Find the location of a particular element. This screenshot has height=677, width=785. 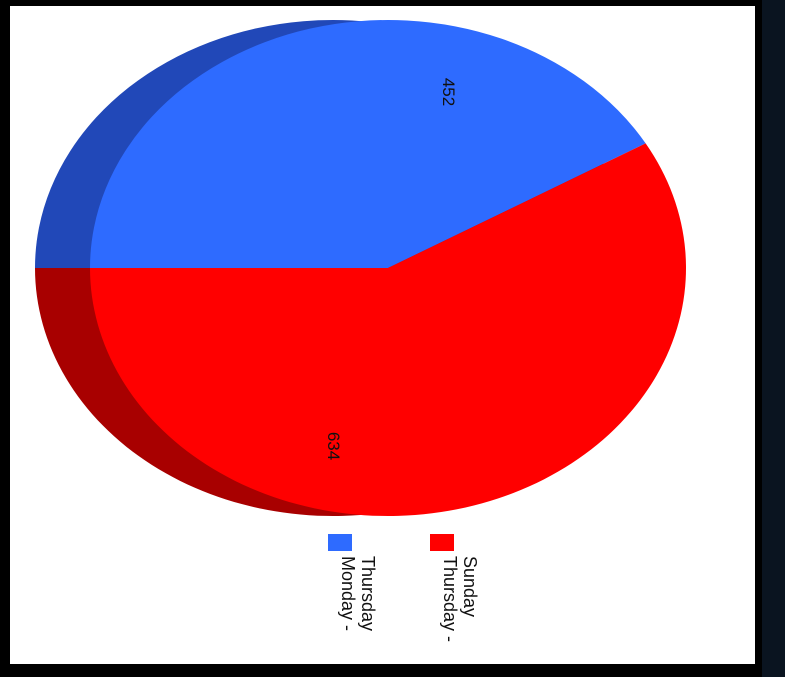

legend-item-1: Monday -Thursday is located at coordinates (353, 582).